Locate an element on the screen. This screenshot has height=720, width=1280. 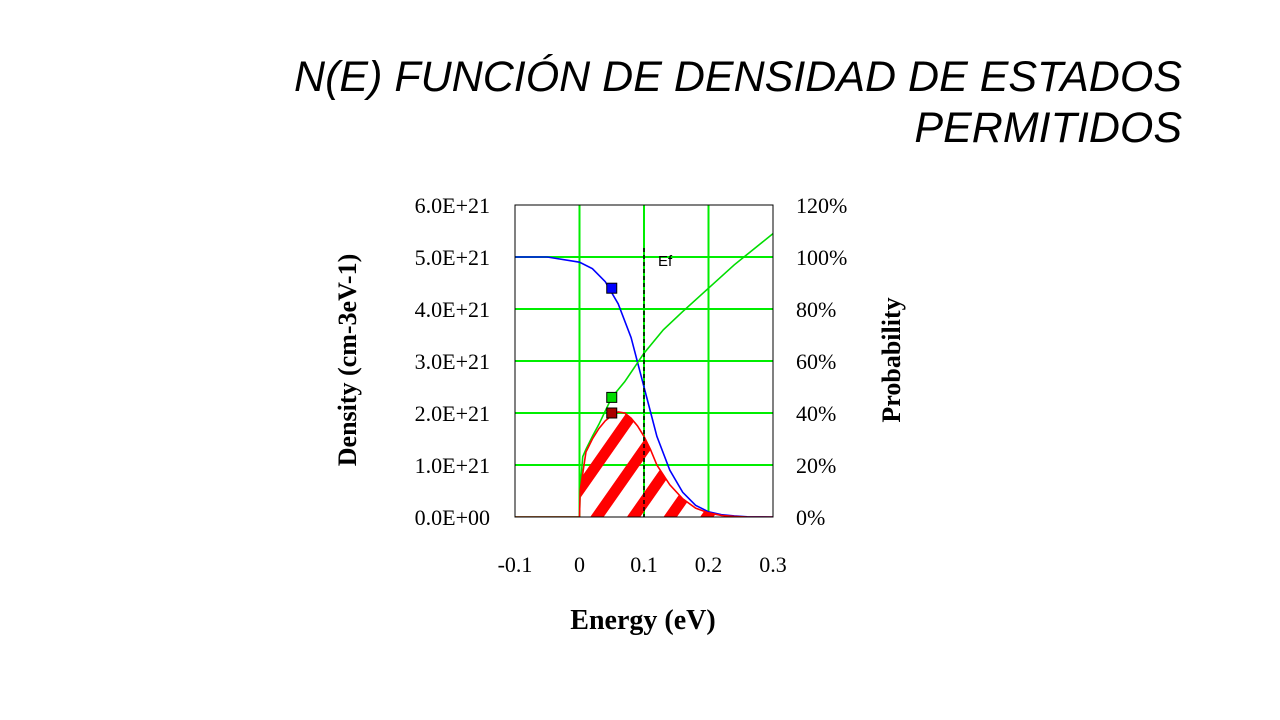
y-tick-label: 4.0E+21 is located at coordinates (452, 309).